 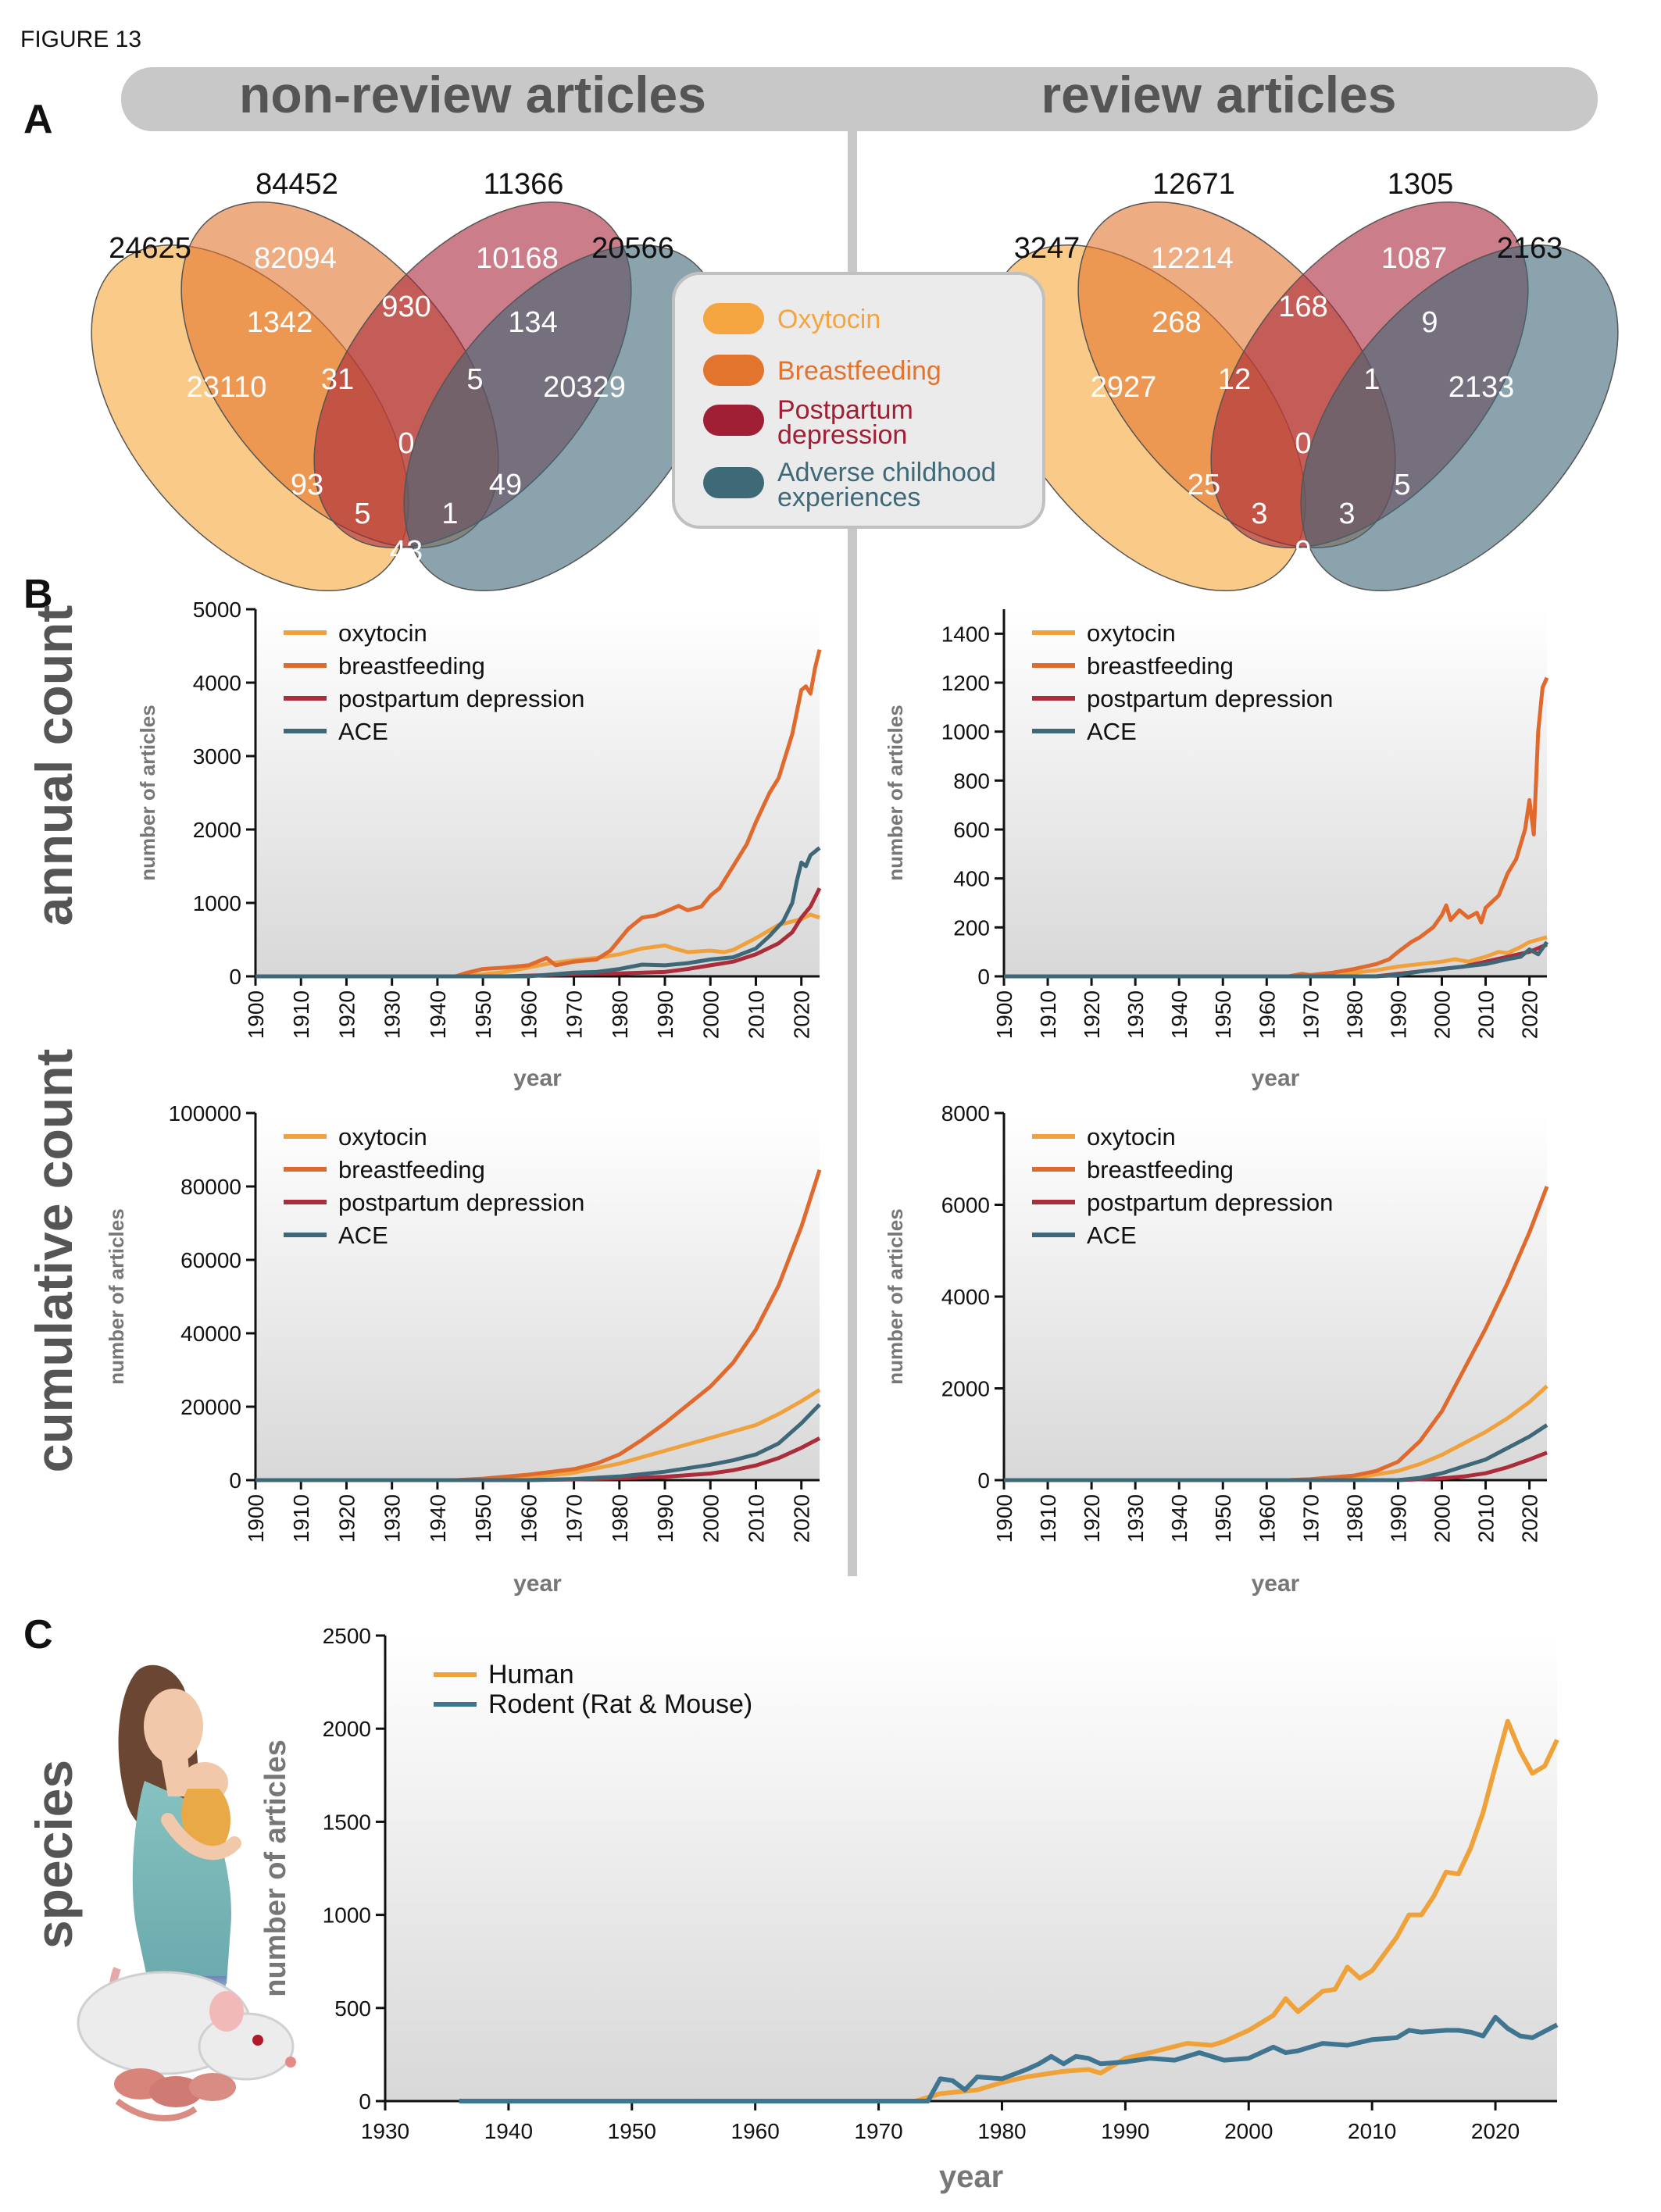 I want to click on venn-region-obpa: 0, so click(x=1303, y=443).